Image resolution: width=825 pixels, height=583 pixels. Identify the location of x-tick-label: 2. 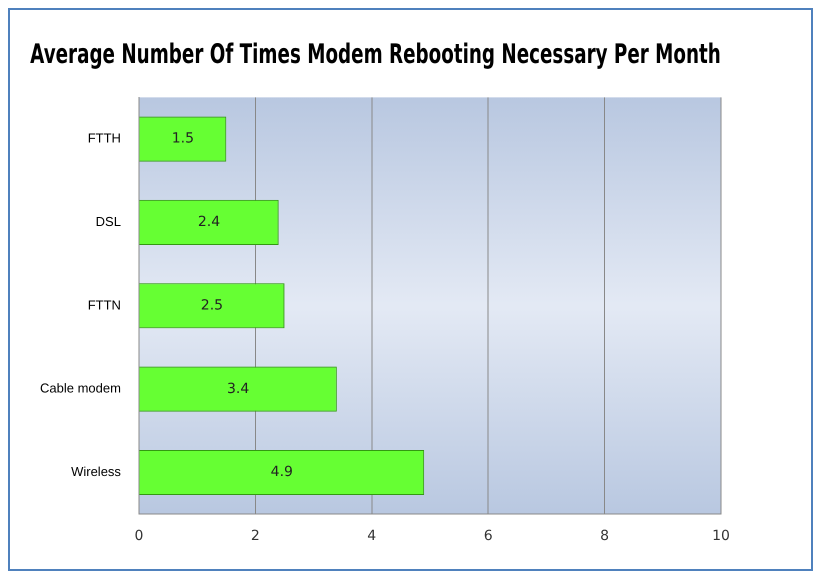
(255, 536).